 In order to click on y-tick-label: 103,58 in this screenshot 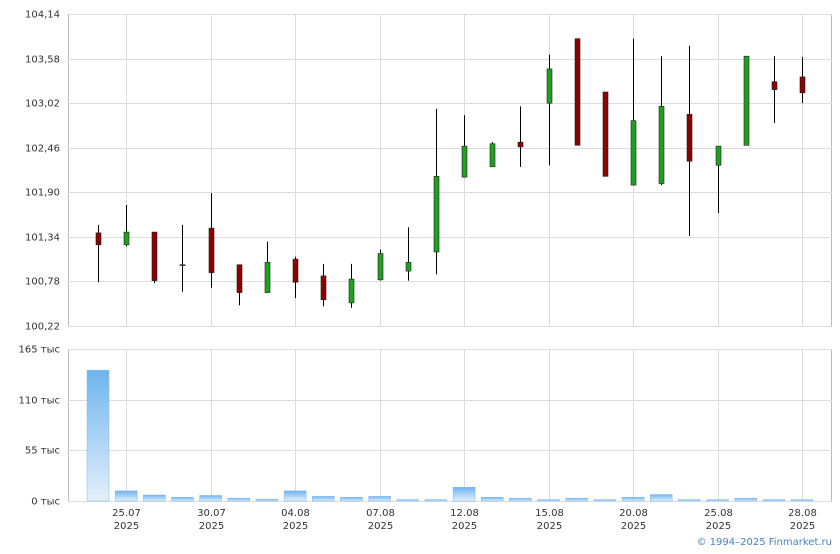, I will do `click(42, 60)`.